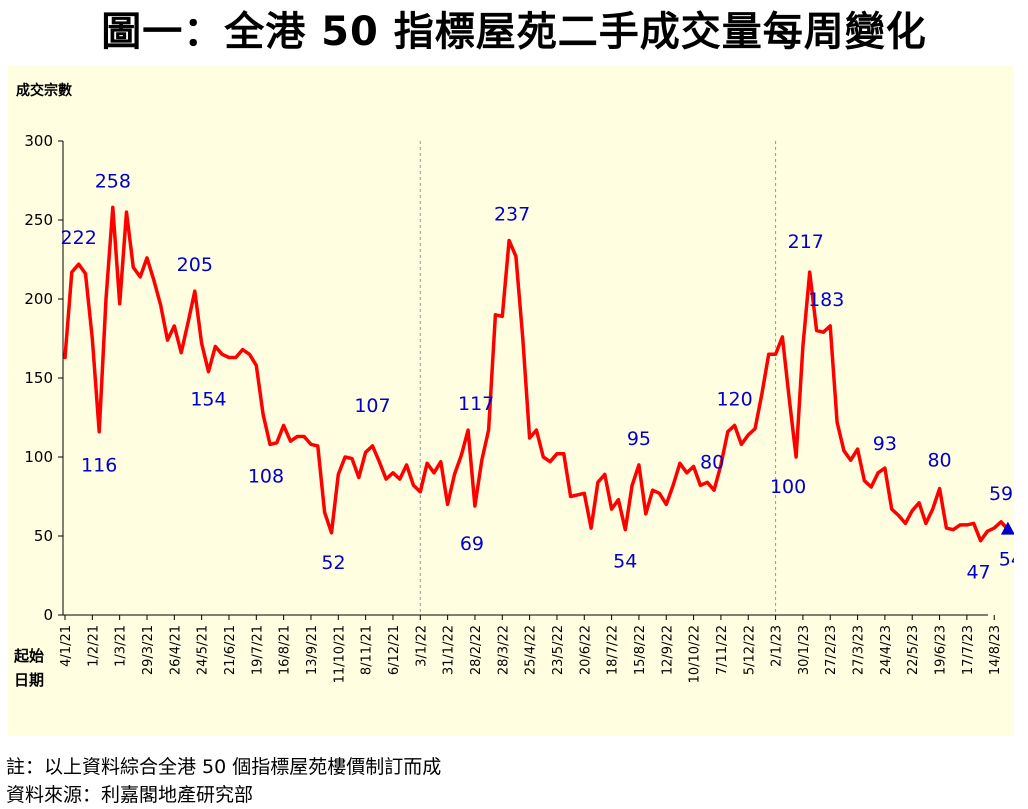 Image resolution: width=1028 pixels, height=809 pixels. What do you see at coordinates (968, 650) in the screenshot?
I see `x-tick-label: 17/7/23` at bounding box center [968, 650].